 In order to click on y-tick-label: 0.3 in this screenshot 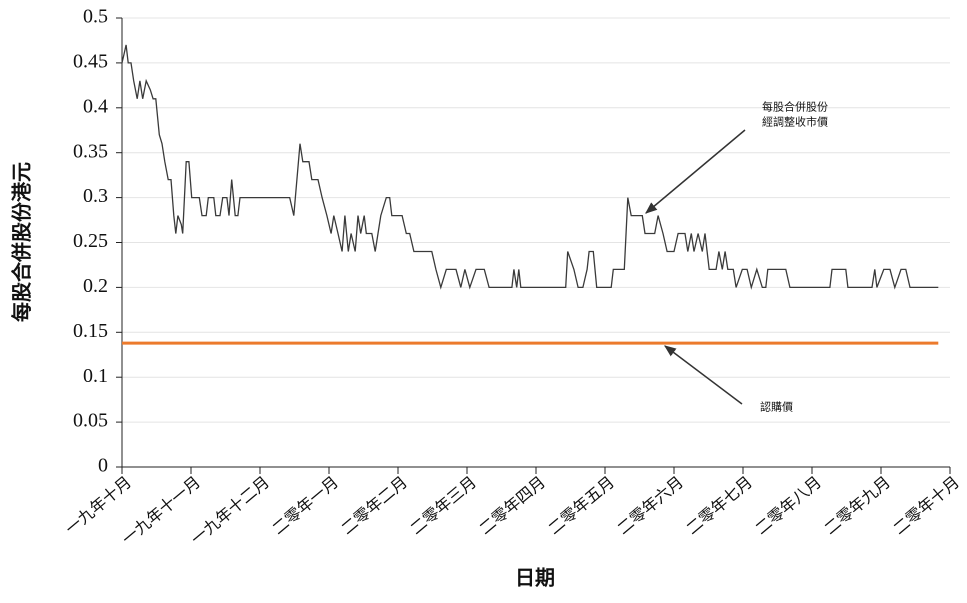, I will do `click(95, 196)`.